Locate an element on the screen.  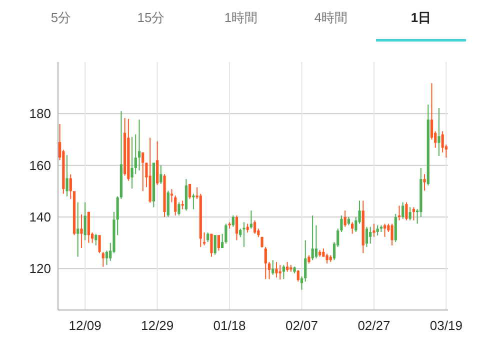
x-tick-label: 12/09 is located at coordinates (85, 325).